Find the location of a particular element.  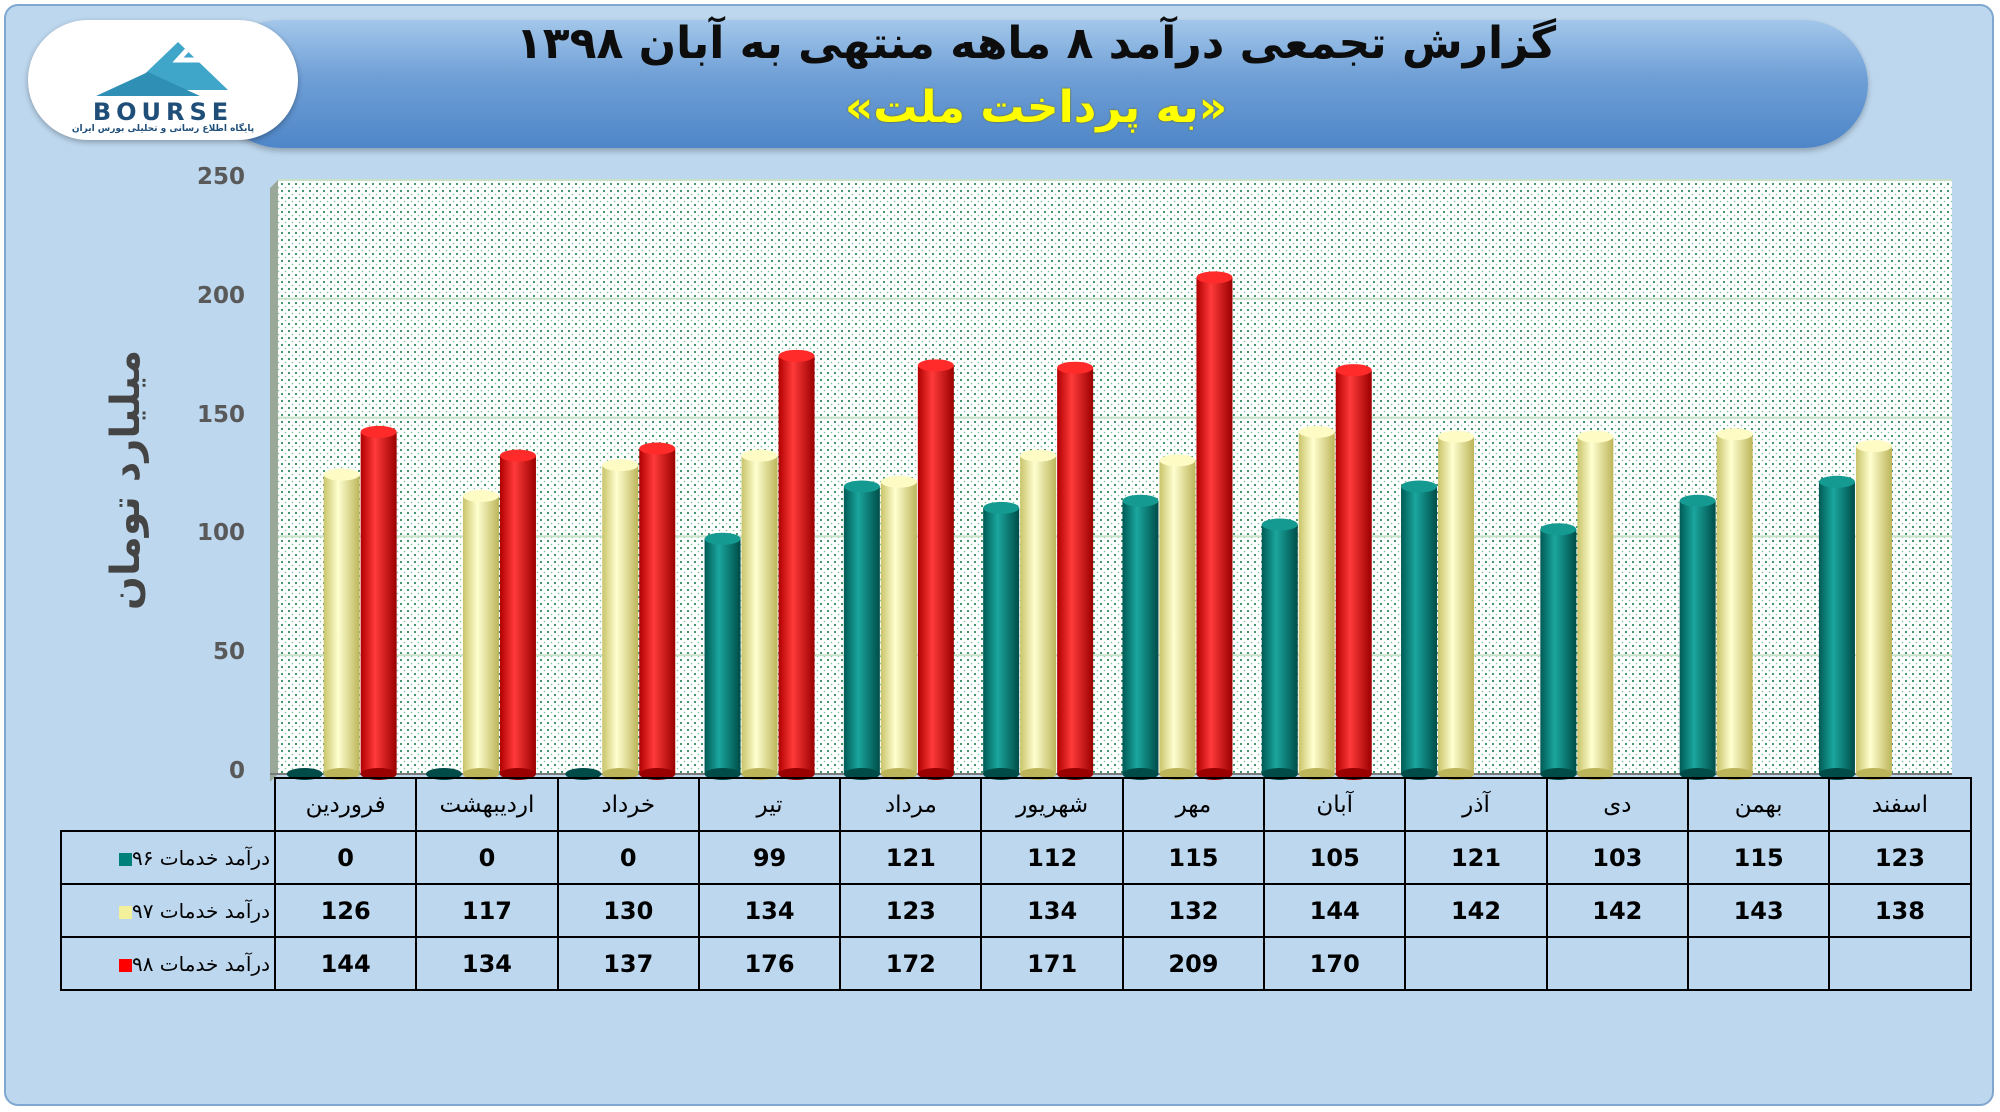

y-tick-label: 150 is located at coordinates (220, 414).